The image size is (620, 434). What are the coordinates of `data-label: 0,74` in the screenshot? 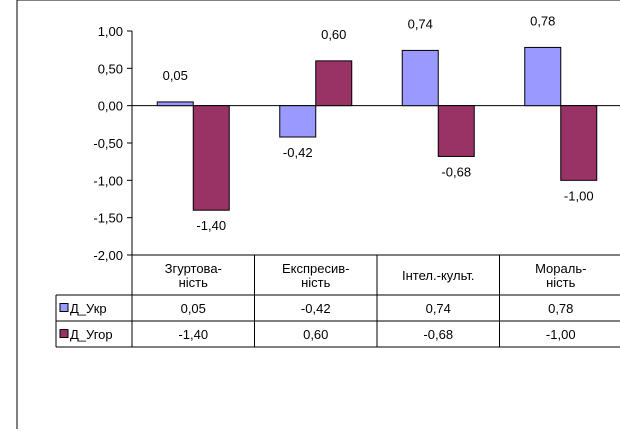 It's located at (420, 23).